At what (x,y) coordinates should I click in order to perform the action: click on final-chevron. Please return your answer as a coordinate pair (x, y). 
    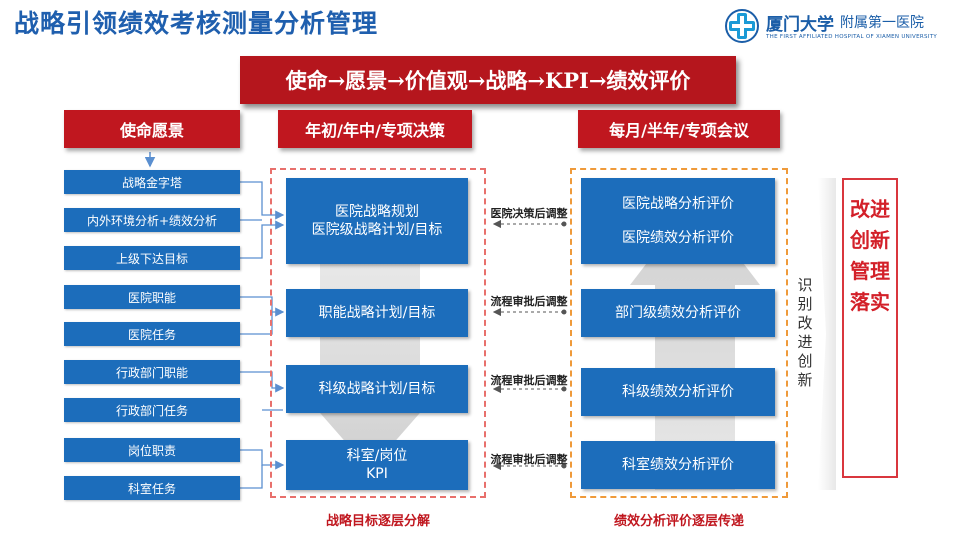
    Looking at the image, I should click on (827, 334).